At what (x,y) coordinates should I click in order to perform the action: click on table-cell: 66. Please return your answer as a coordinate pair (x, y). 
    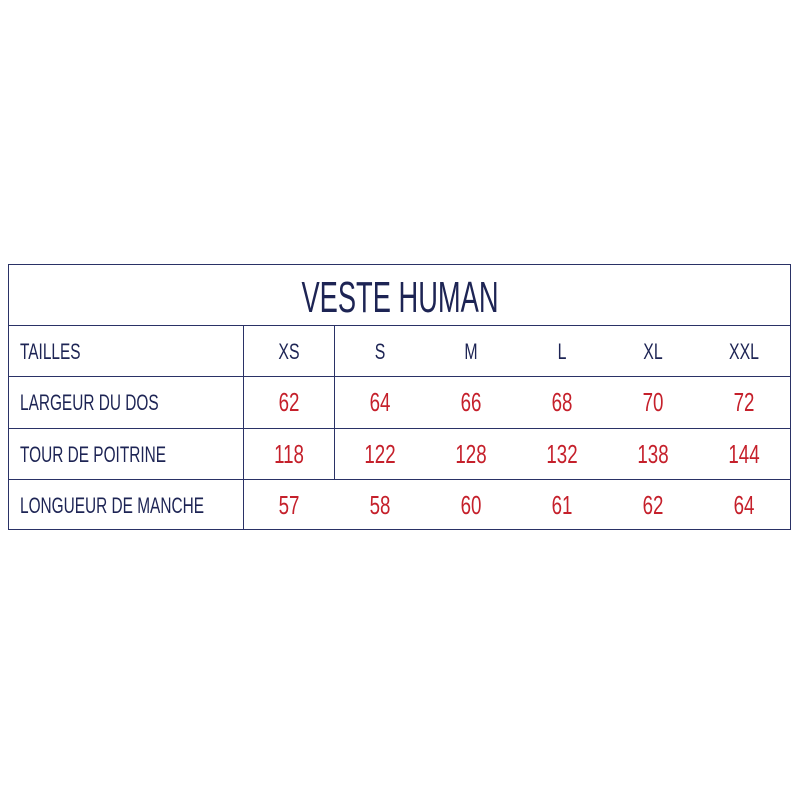
    Looking at the image, I should click on (471, 402).